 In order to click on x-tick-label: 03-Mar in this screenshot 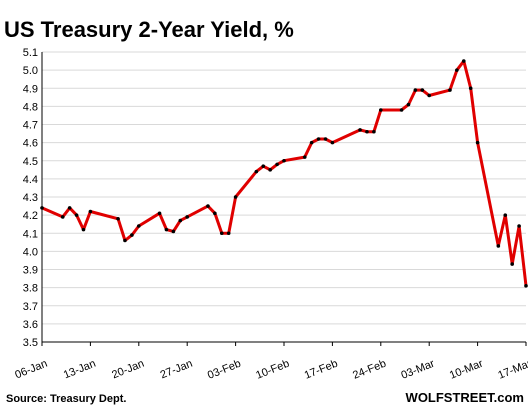, I will do `click(418, 370)`.